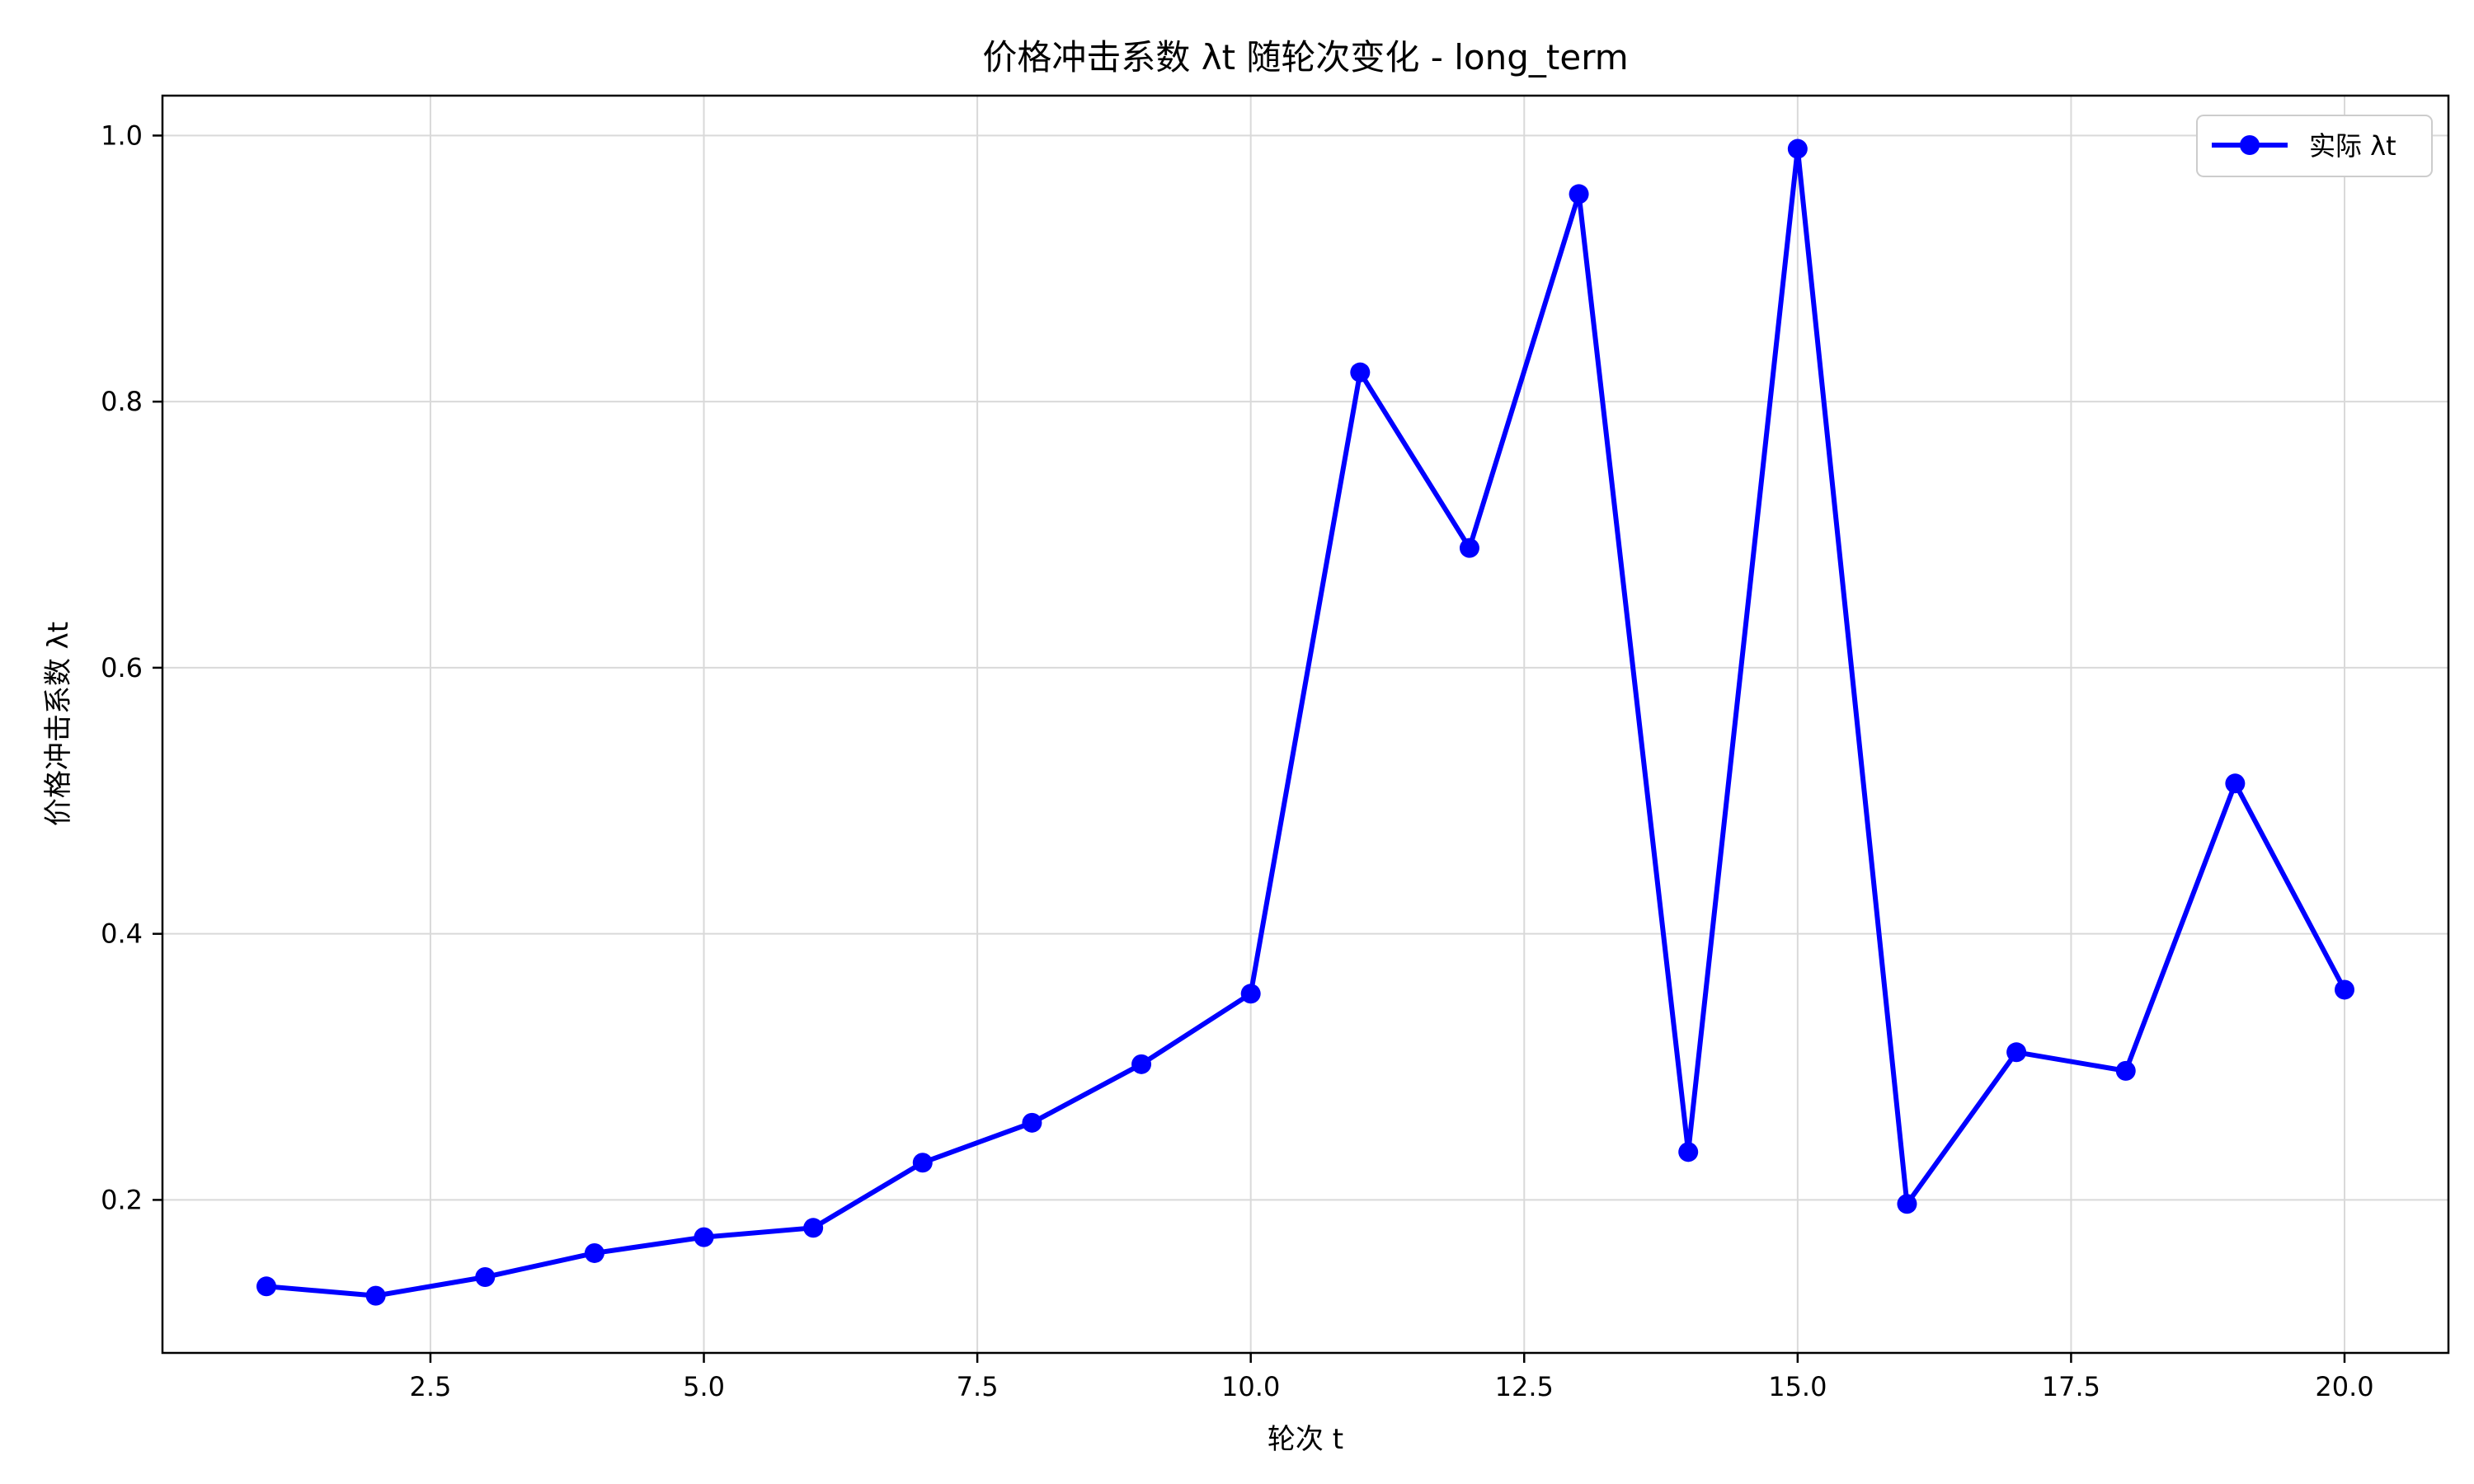 Image resolution: width=2474 pixels, height=1484 pixels. What do you see at coordinates (1250, 1386) in the screenshot?
I see `x-tick-label: 10.0` at bounding box center [1250, 1386].